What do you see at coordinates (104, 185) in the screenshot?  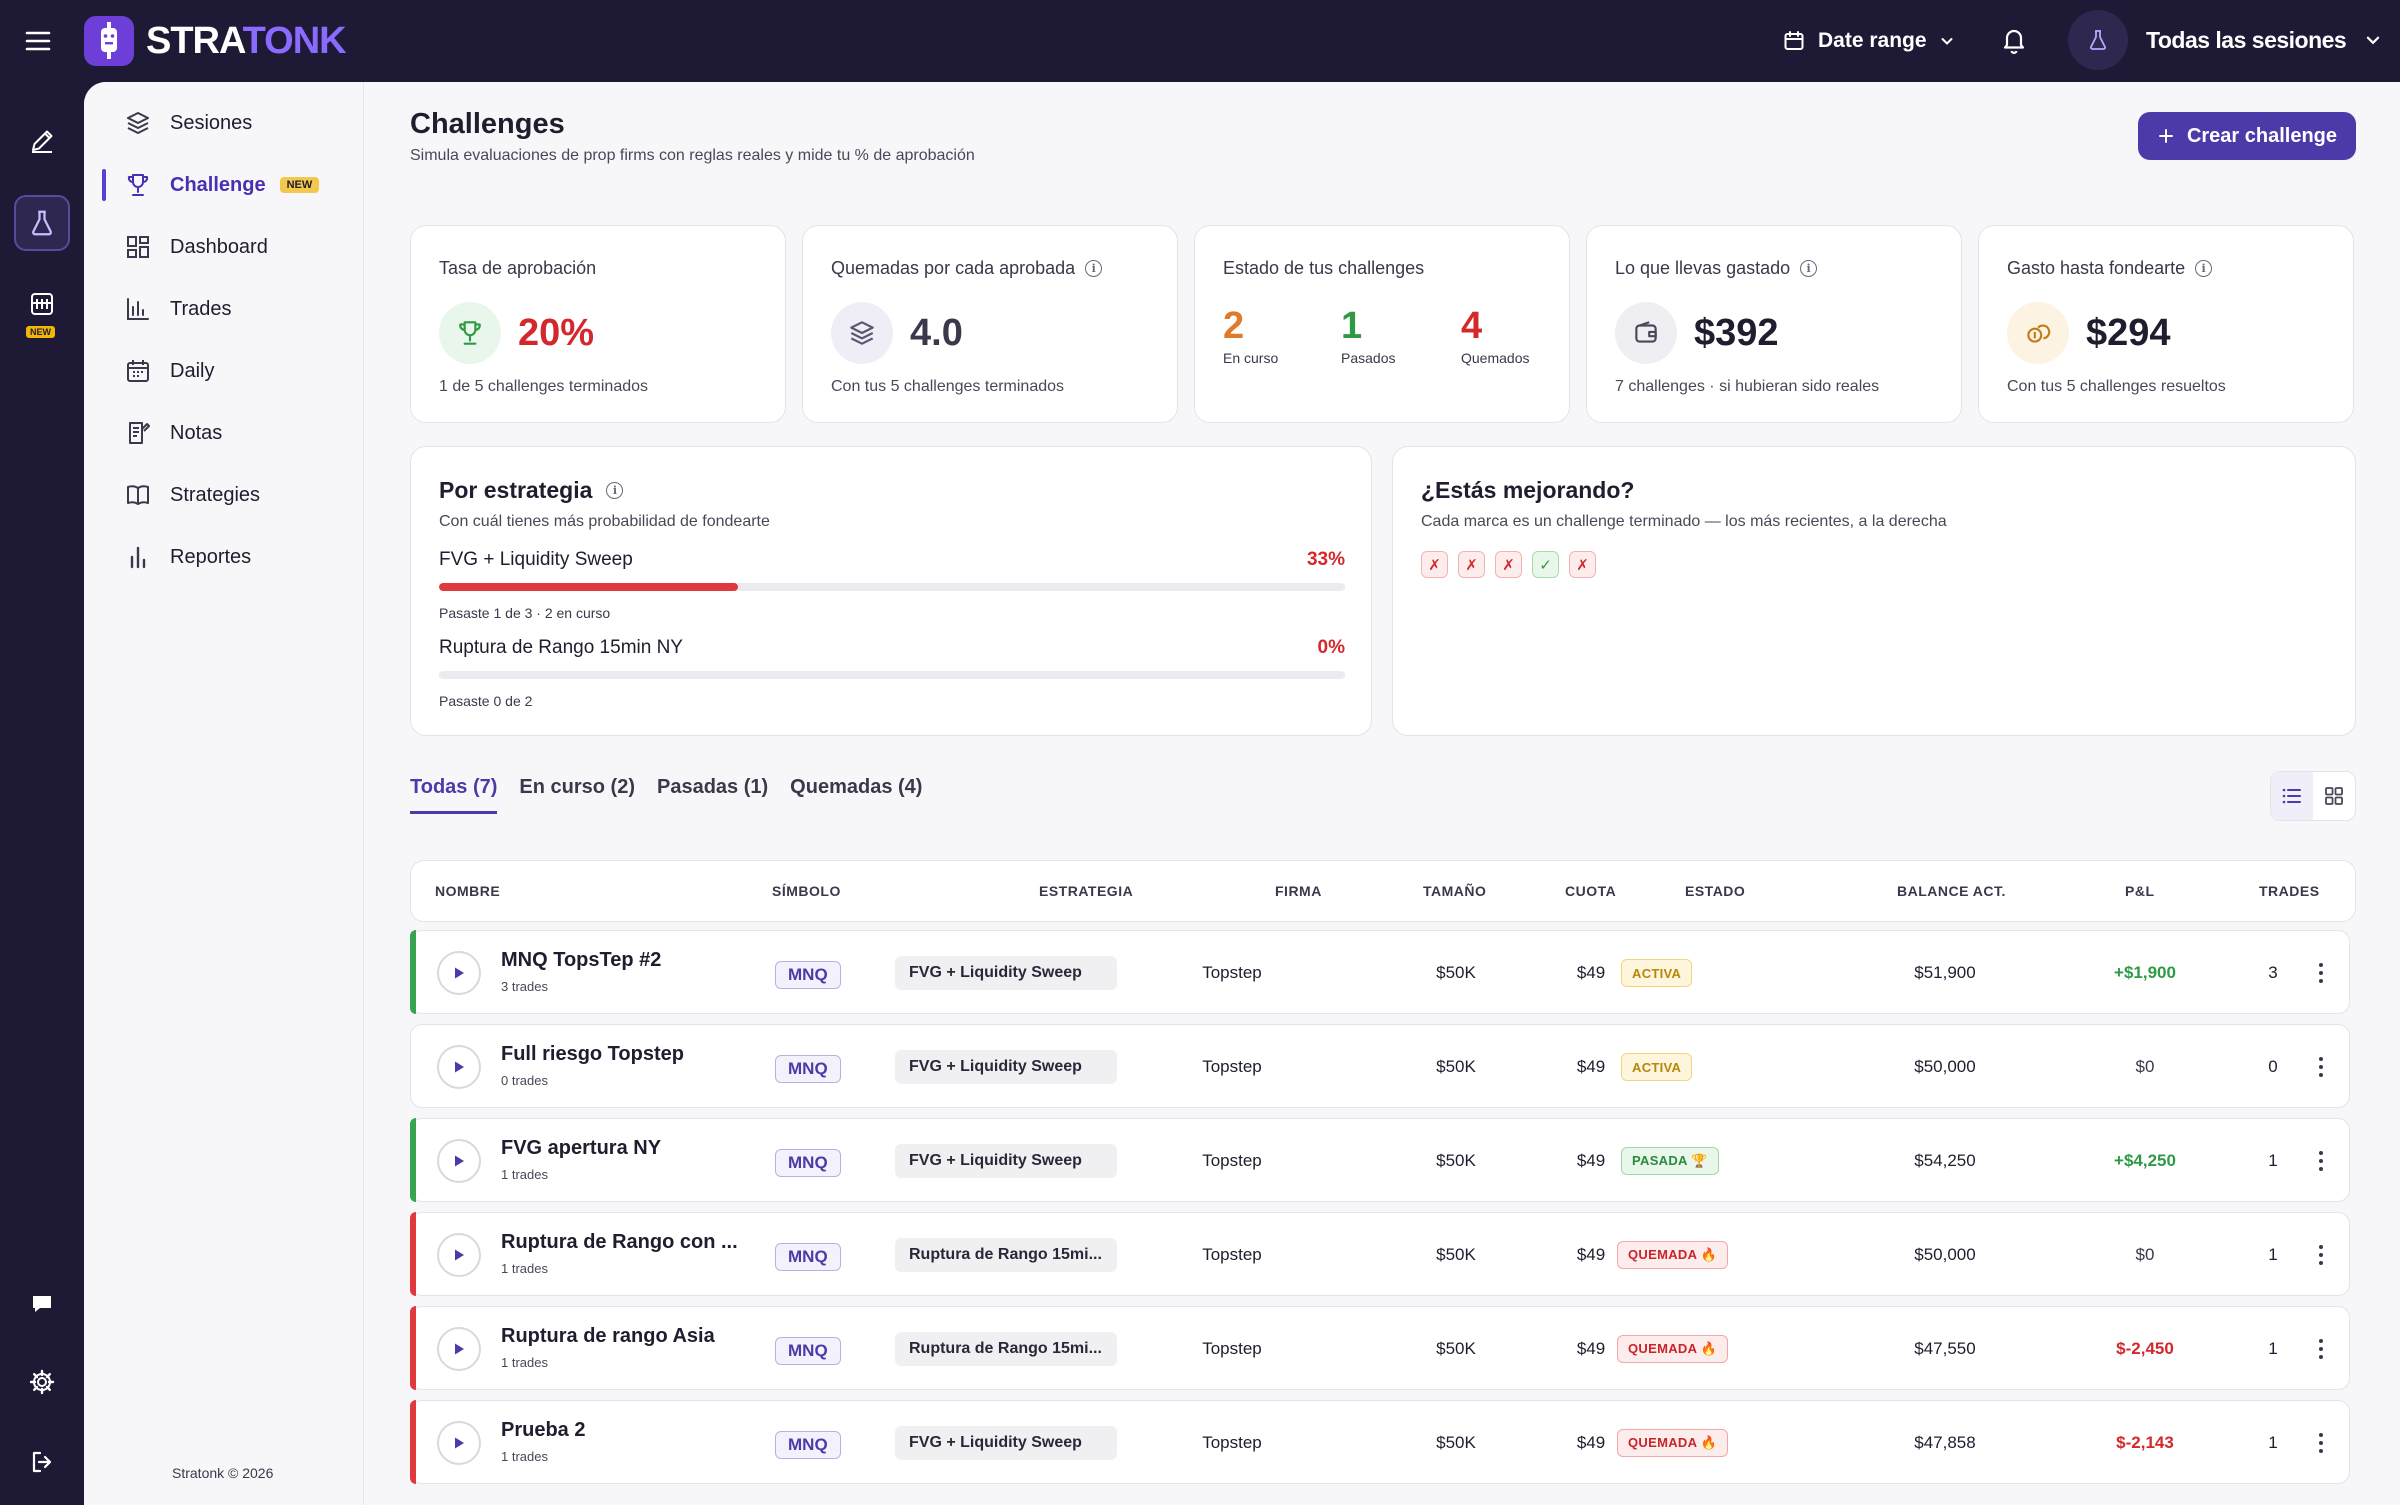 I see `active-indicator` at bounding box center [104, 185].